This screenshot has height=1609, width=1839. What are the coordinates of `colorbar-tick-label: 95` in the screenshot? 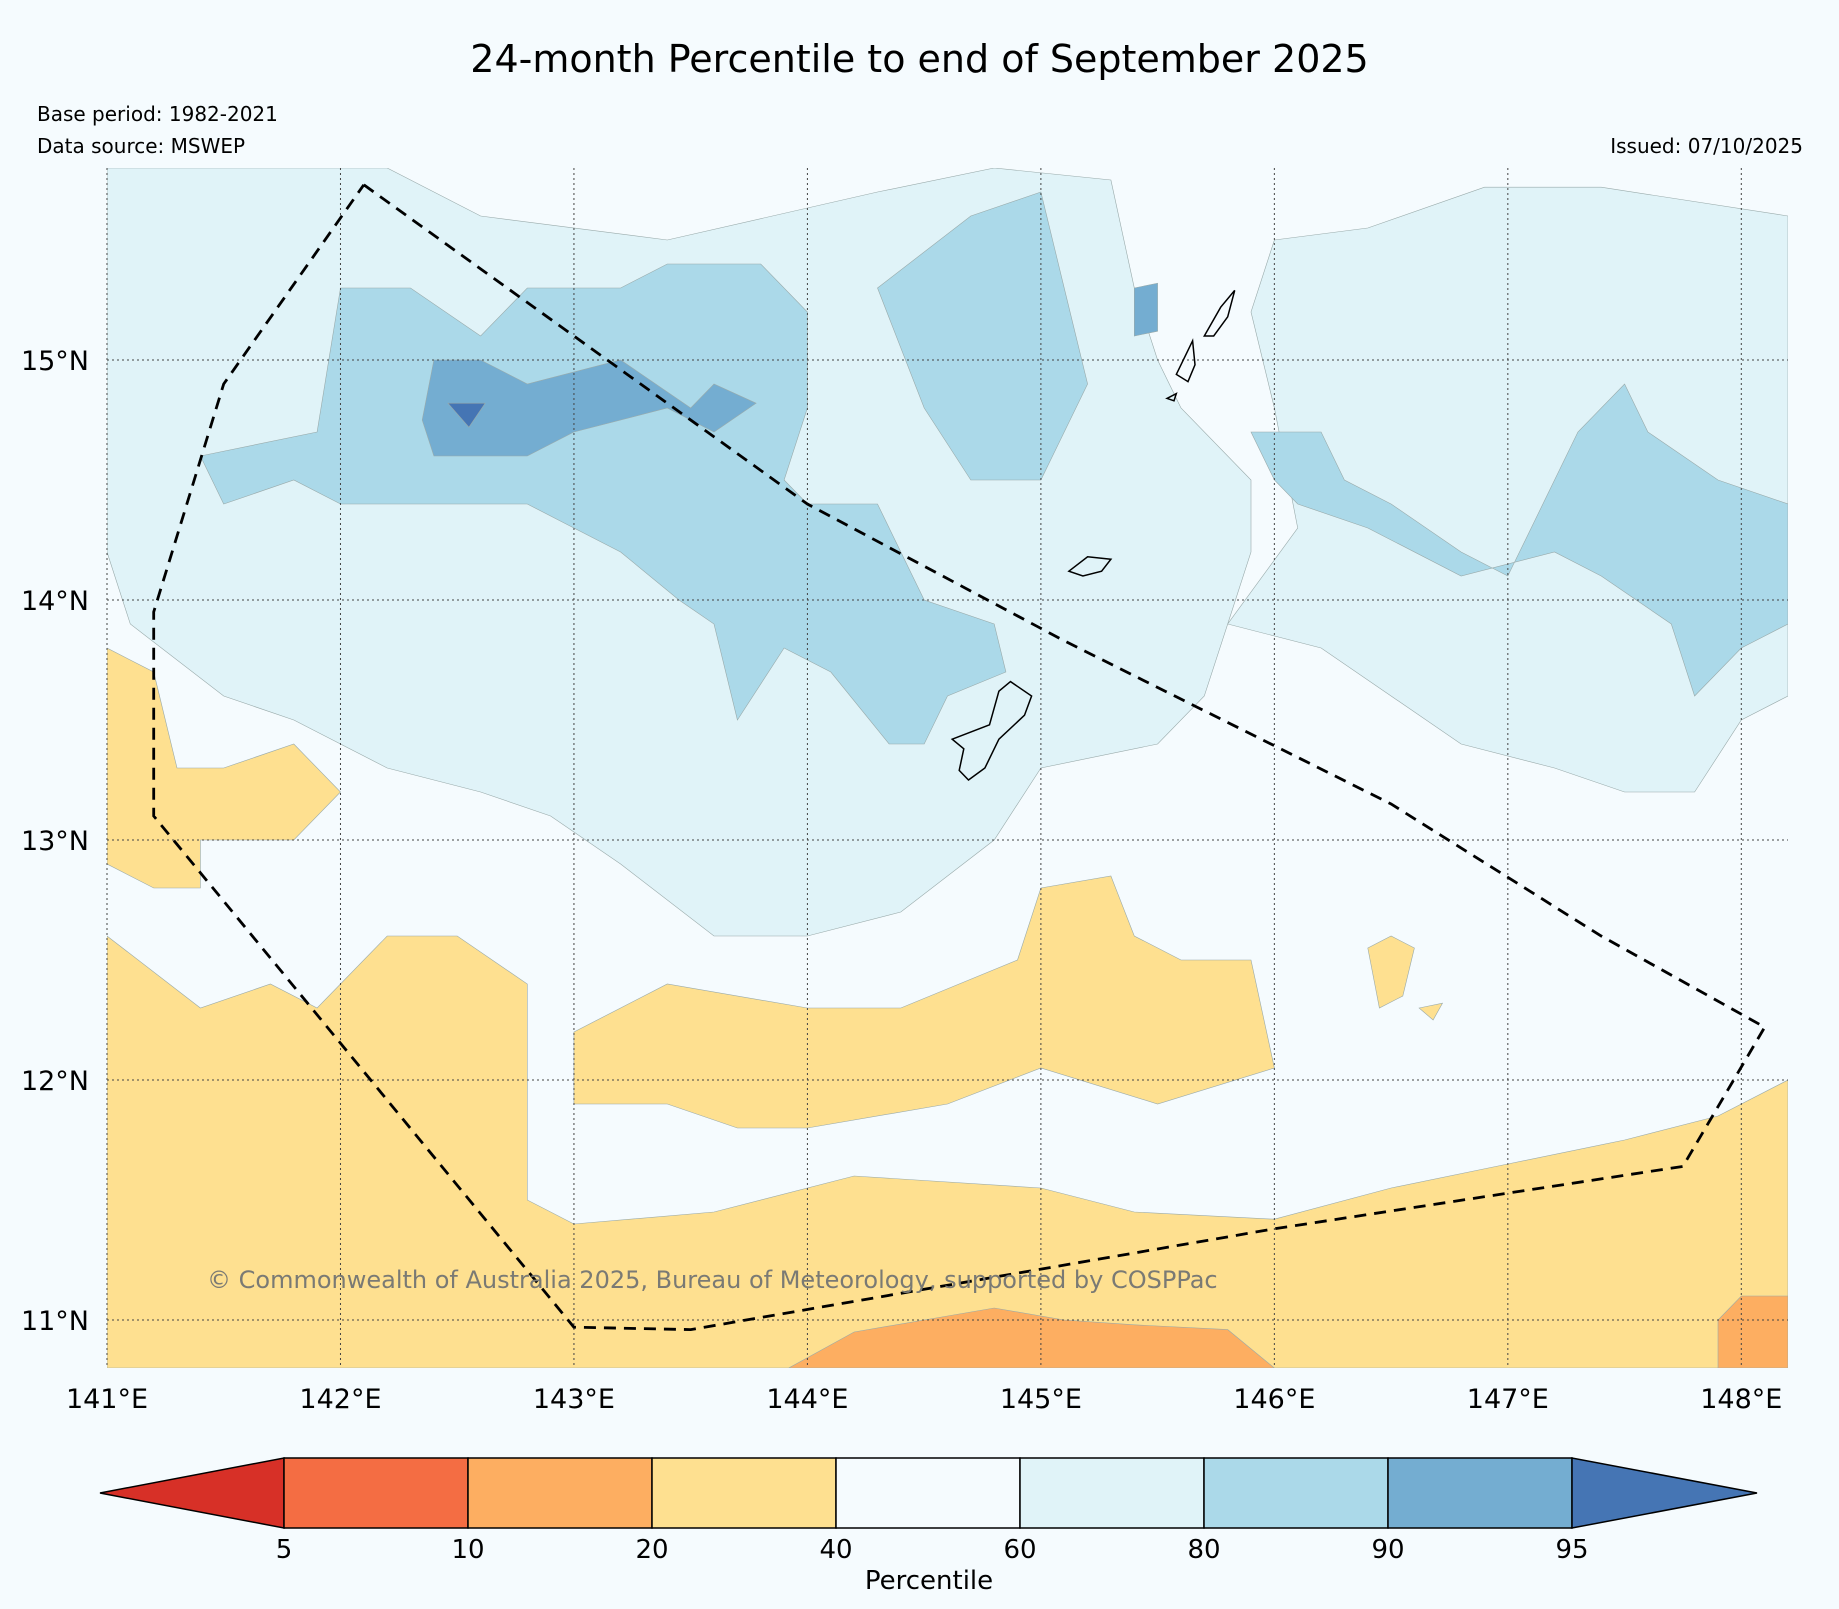 It's located at (1571, 1550).